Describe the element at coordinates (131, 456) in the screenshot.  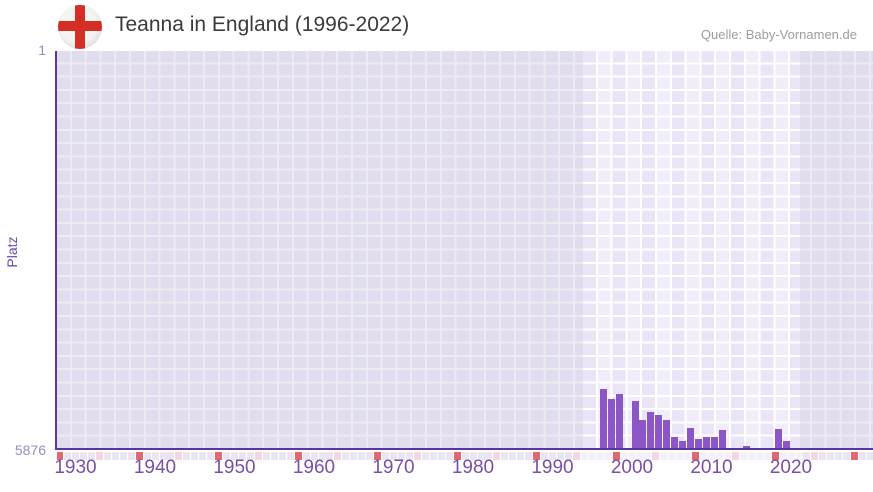
I see `year-cell-1937` at that location.